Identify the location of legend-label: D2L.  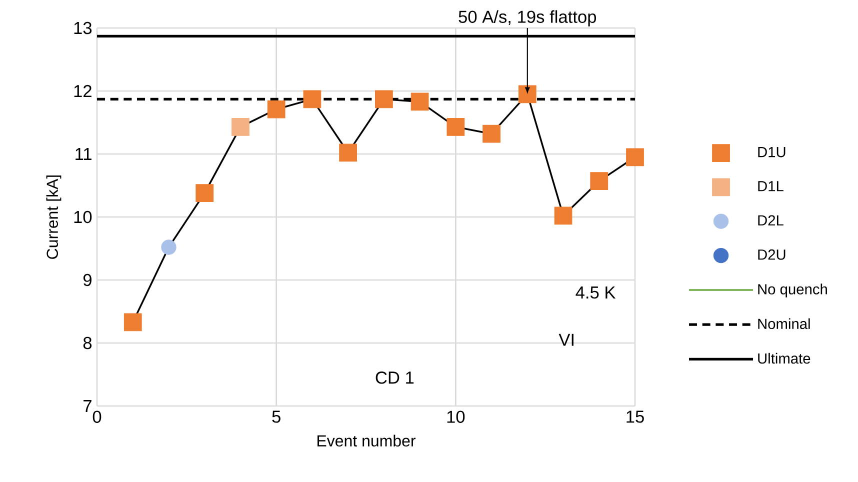
(771, 220).